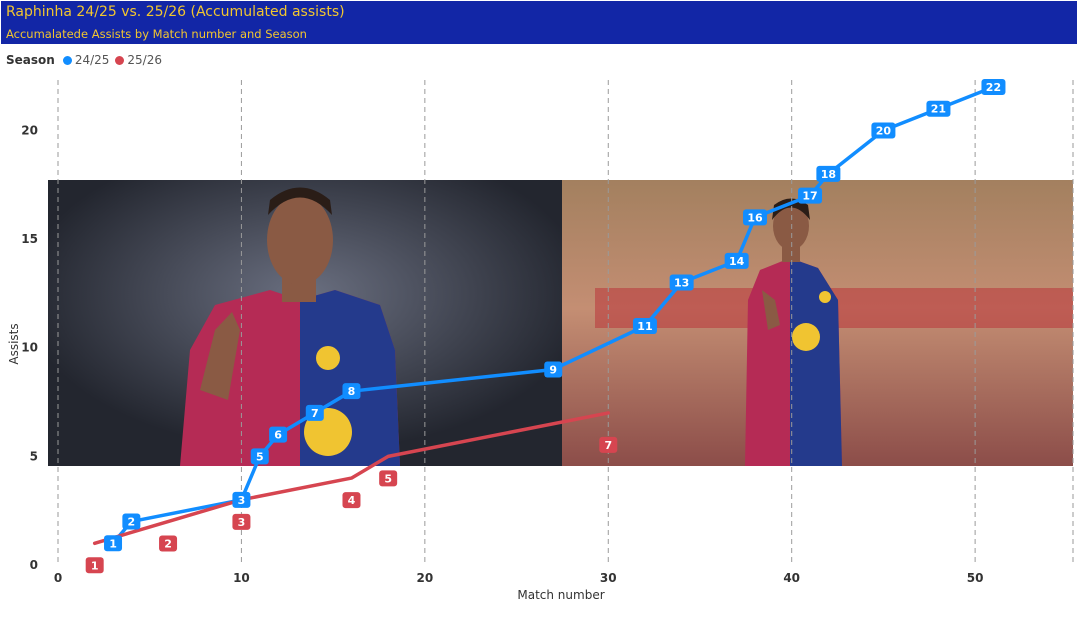 The width and height of the screenshot is (1080, 617). I want to click on x-axis-title: Match number, so click(561, 595).